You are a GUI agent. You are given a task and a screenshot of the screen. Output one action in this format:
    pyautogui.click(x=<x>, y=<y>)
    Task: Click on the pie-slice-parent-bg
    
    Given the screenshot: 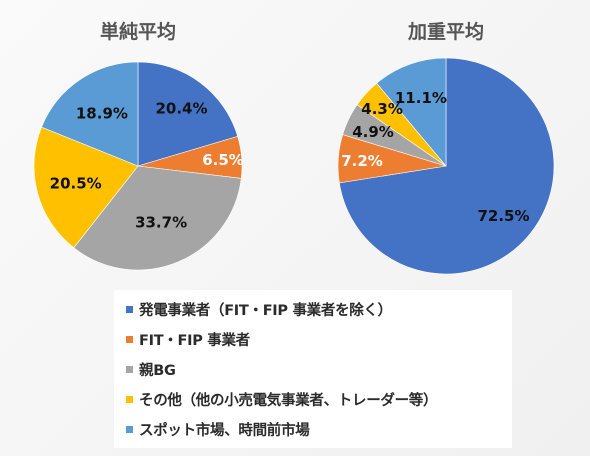 What is the action you would take?
    pyautogui.click(x=157, y=218)
    